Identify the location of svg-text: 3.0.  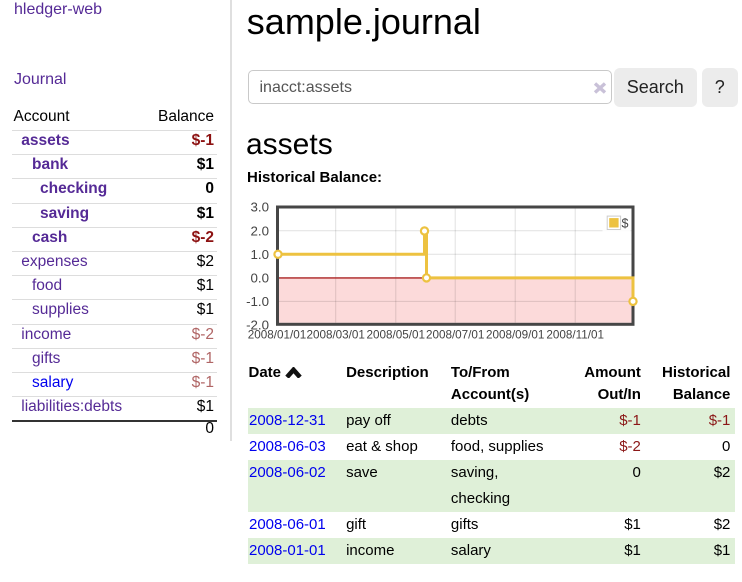
(260, 206).